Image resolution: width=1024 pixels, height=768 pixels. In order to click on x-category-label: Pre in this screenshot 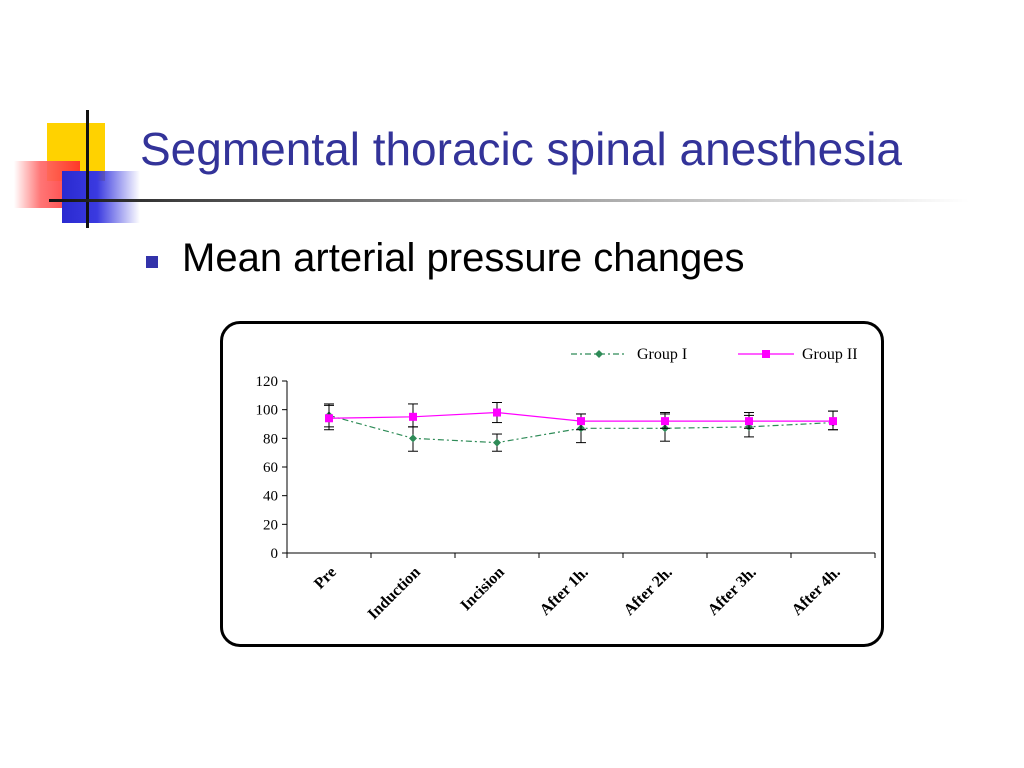, I will do `click(325, 578)`.